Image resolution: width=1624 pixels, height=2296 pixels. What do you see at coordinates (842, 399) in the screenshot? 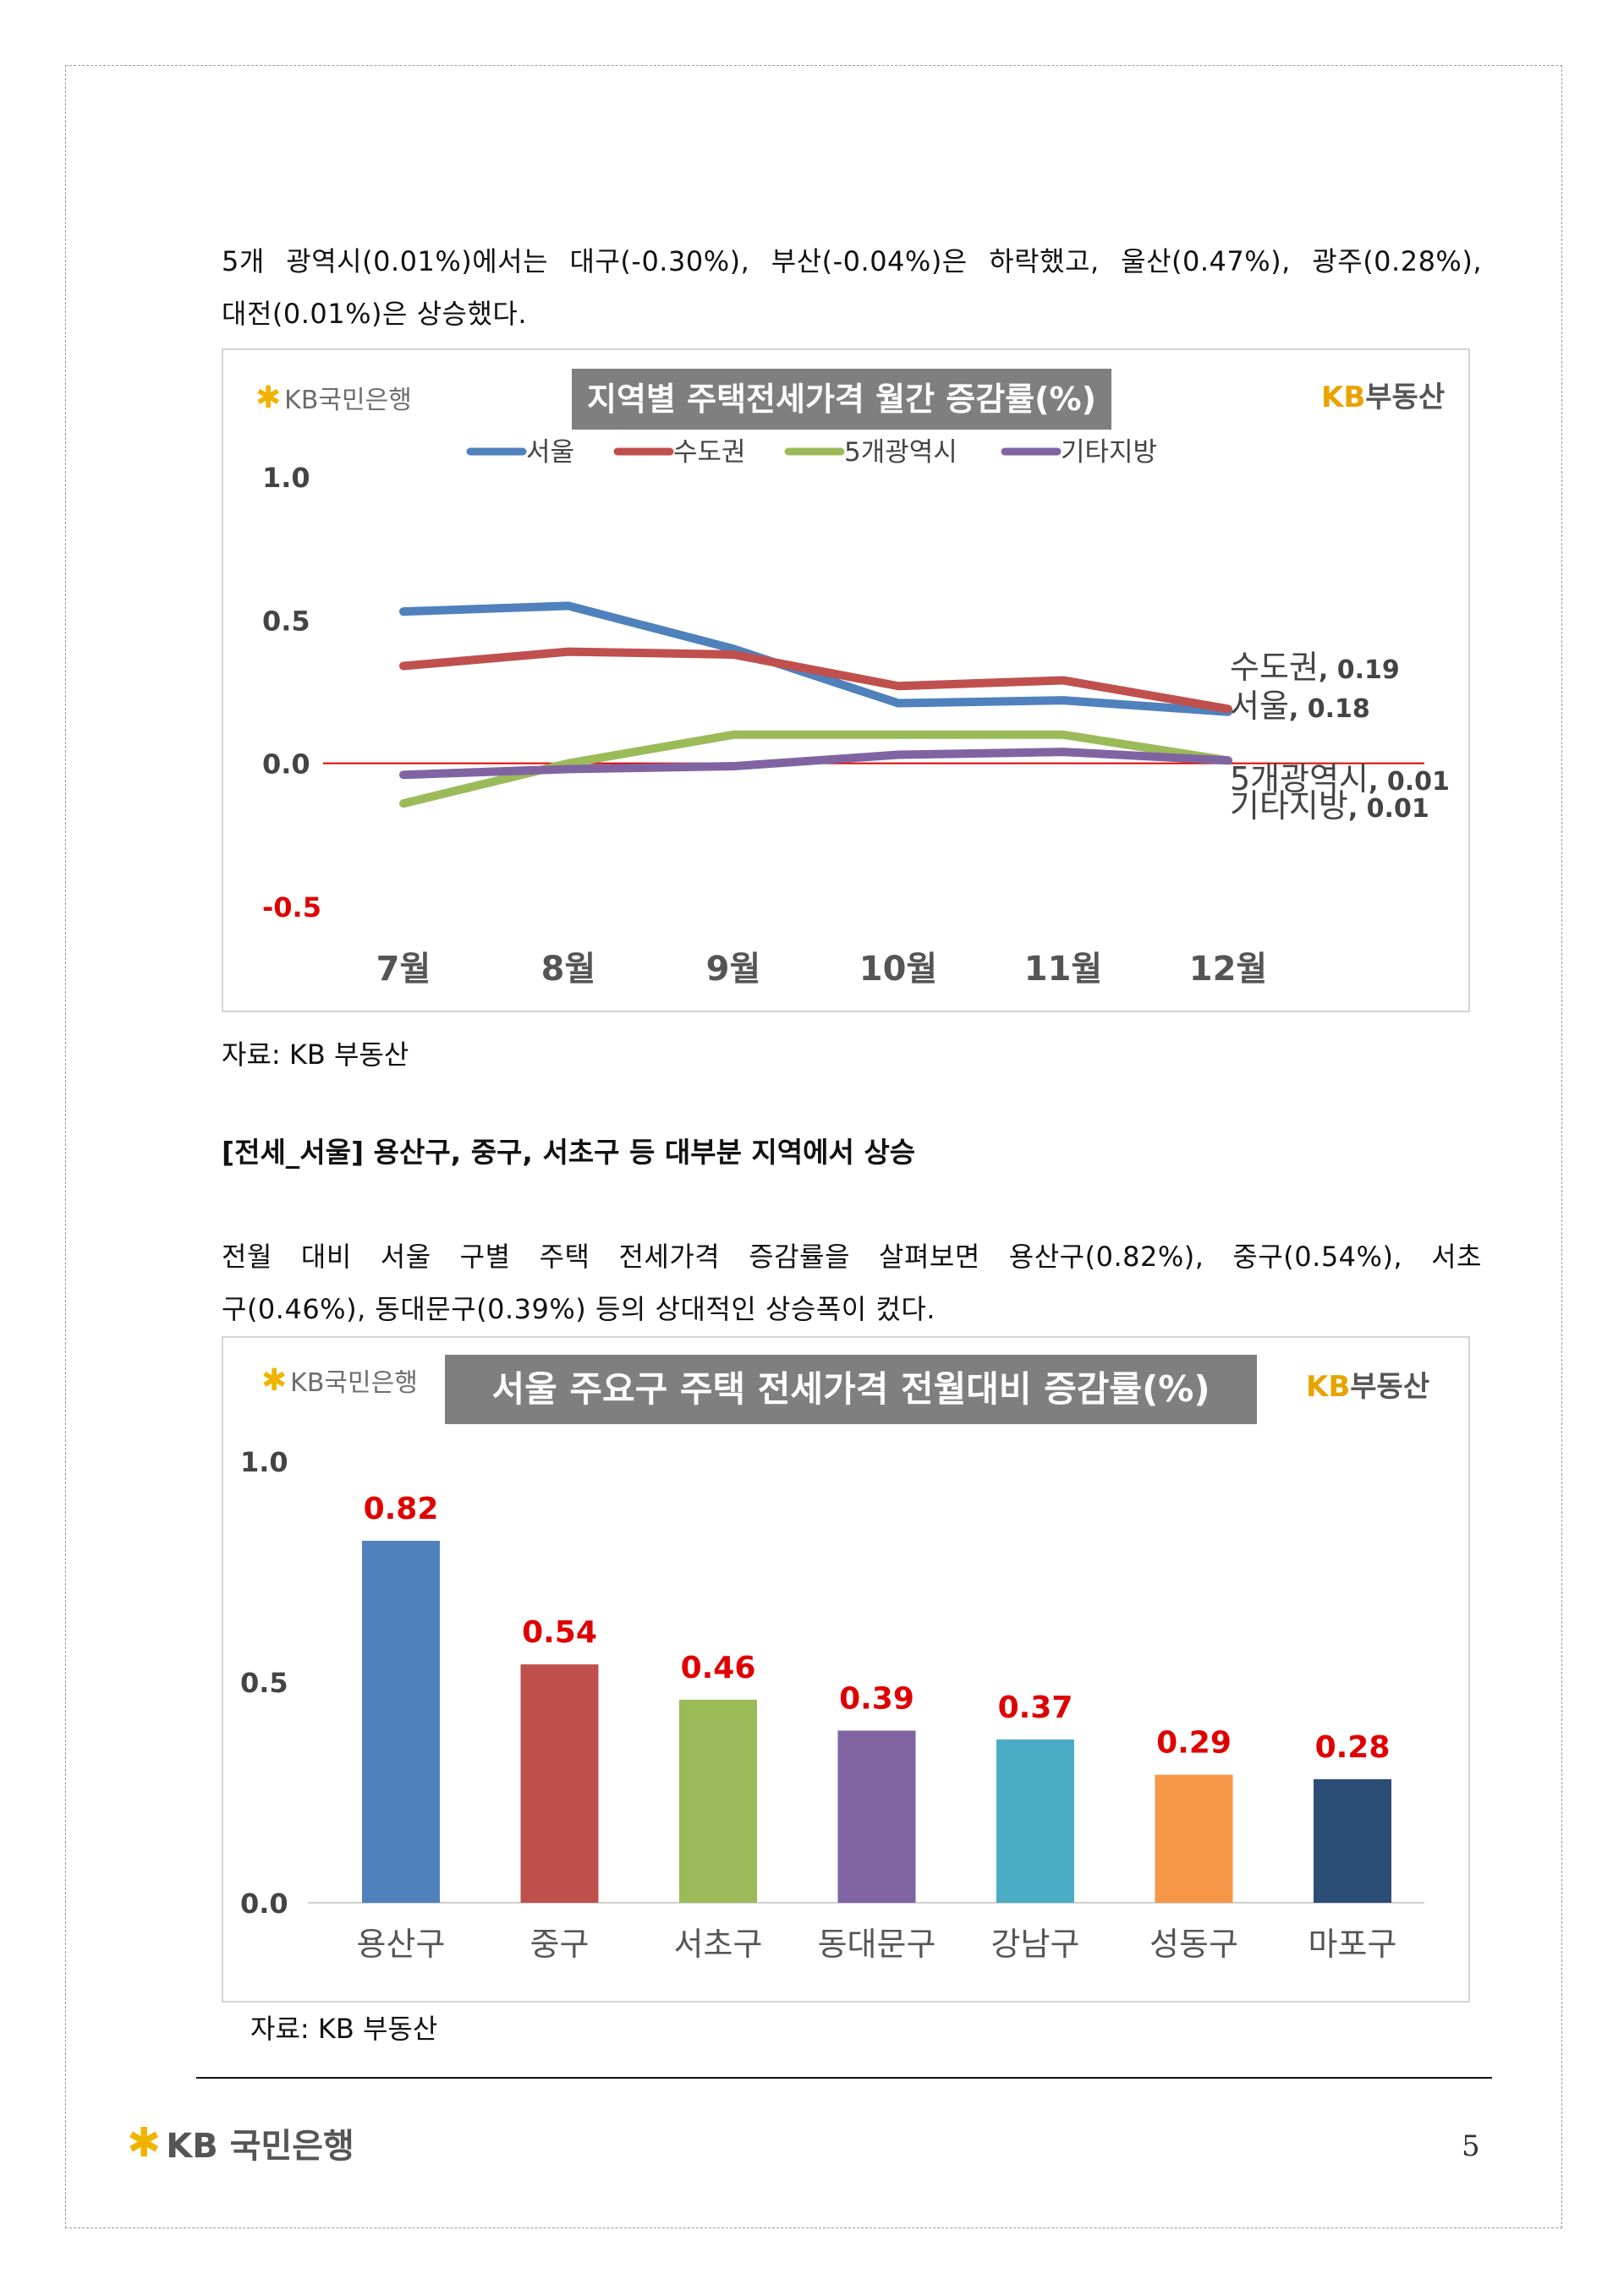
I see `chart-title: 지역별 주택전세가격 월간 증감률(%)` at bounding box center [842, 399].